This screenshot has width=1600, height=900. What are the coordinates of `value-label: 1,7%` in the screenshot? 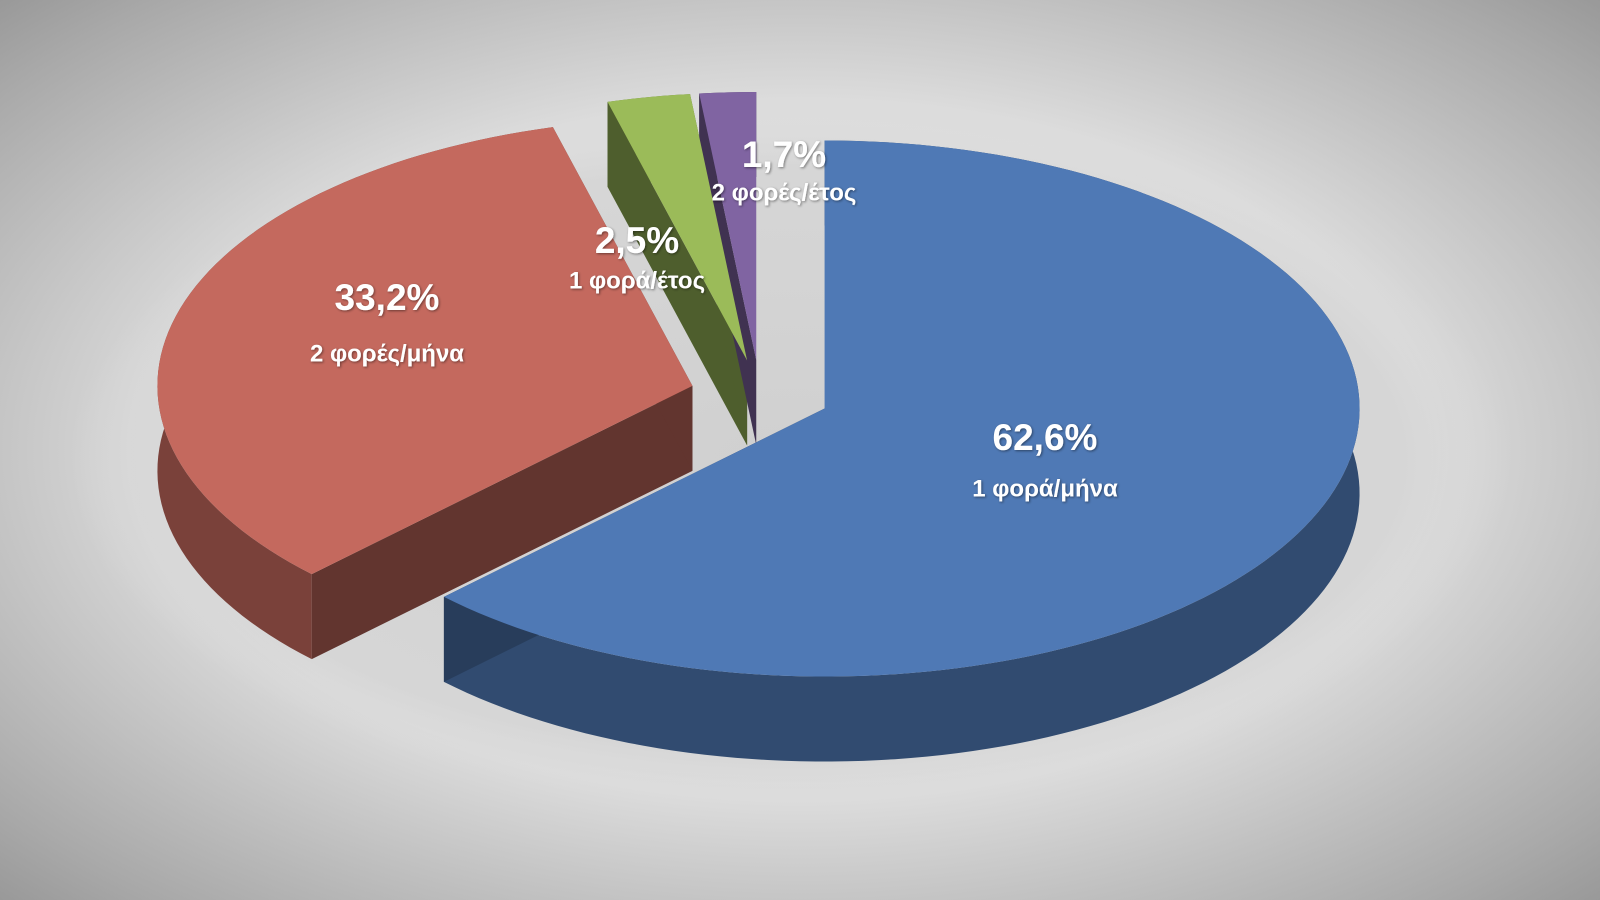 It's located at (784, 154).